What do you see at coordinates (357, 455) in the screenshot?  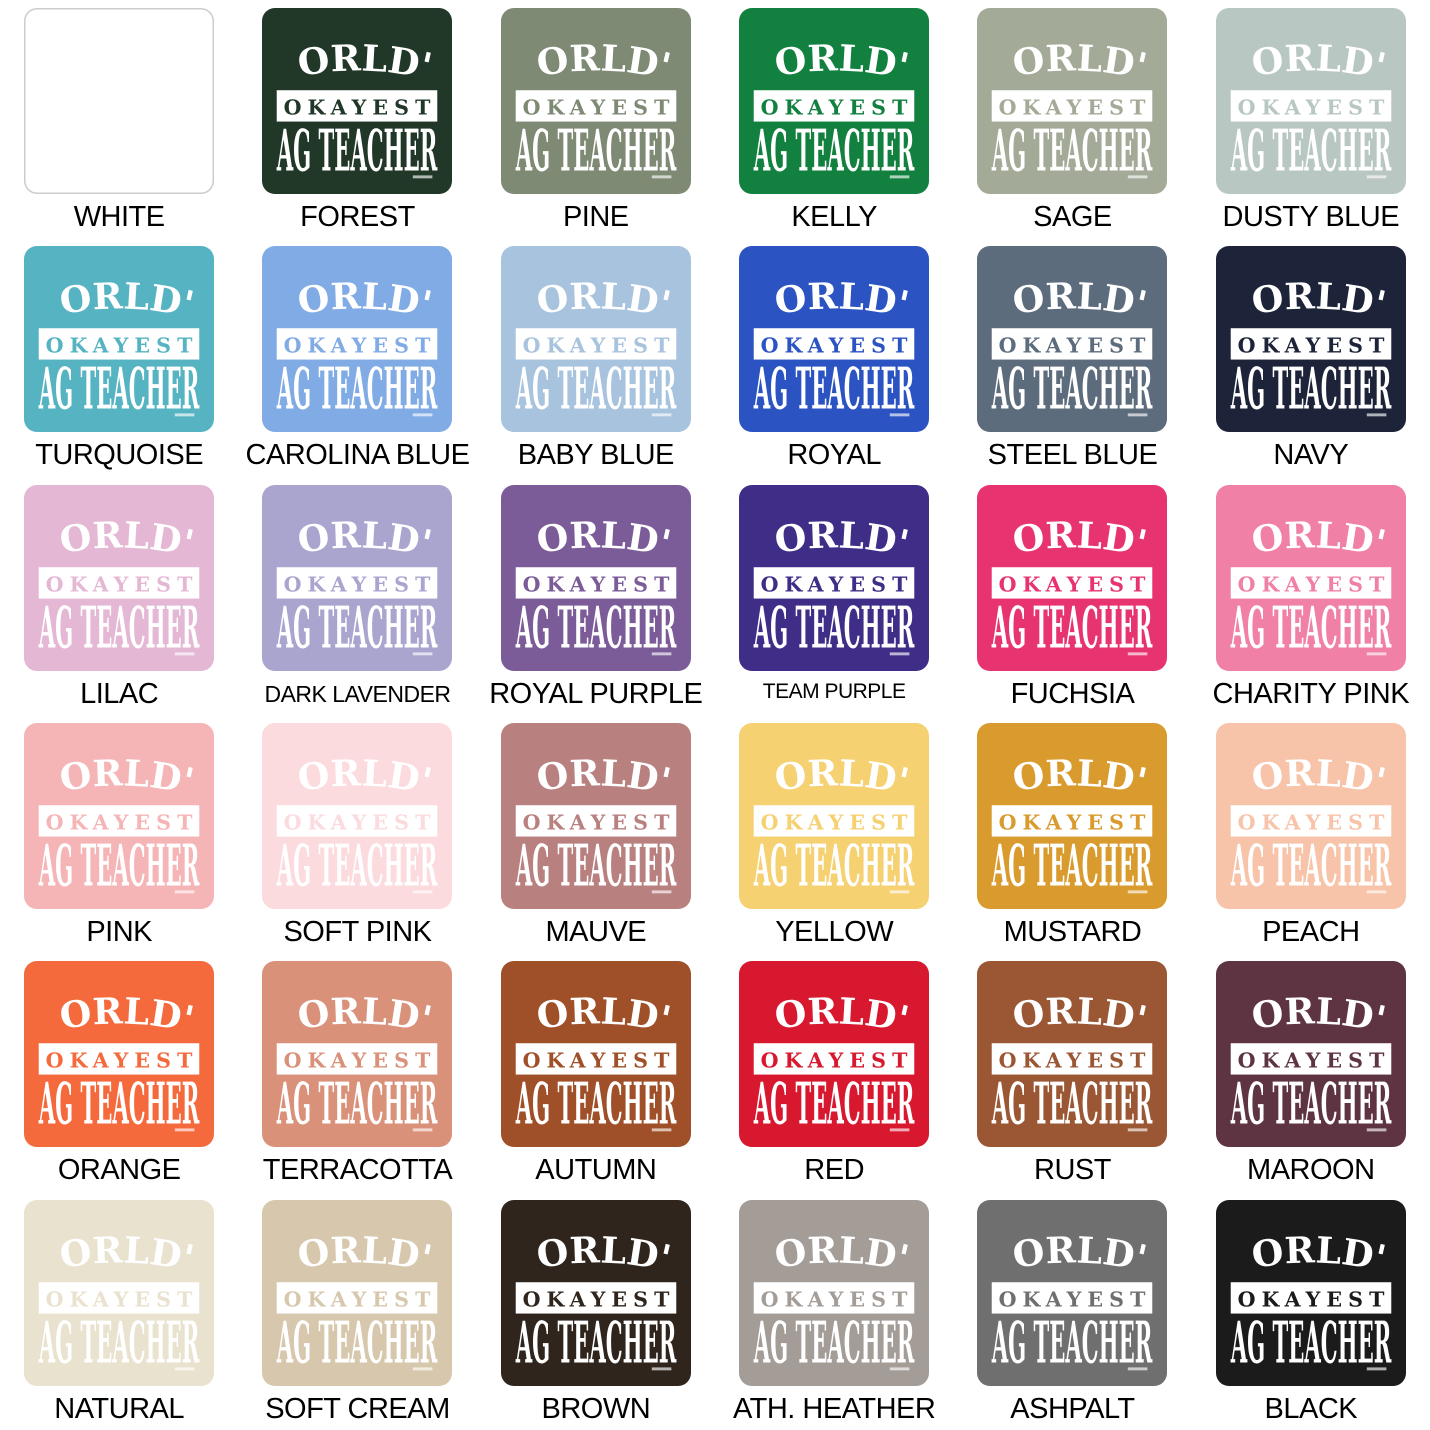 I see `swatch-label: CAROLINA BLUE` at bounding box center [357, 455].